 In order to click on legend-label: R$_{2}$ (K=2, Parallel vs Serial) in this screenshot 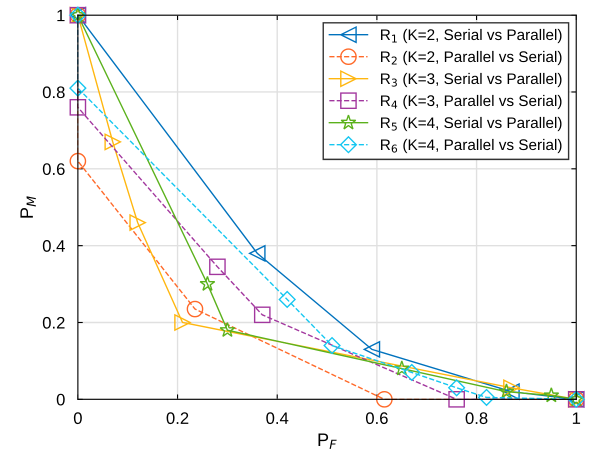, I will do `click(471, 58)`.